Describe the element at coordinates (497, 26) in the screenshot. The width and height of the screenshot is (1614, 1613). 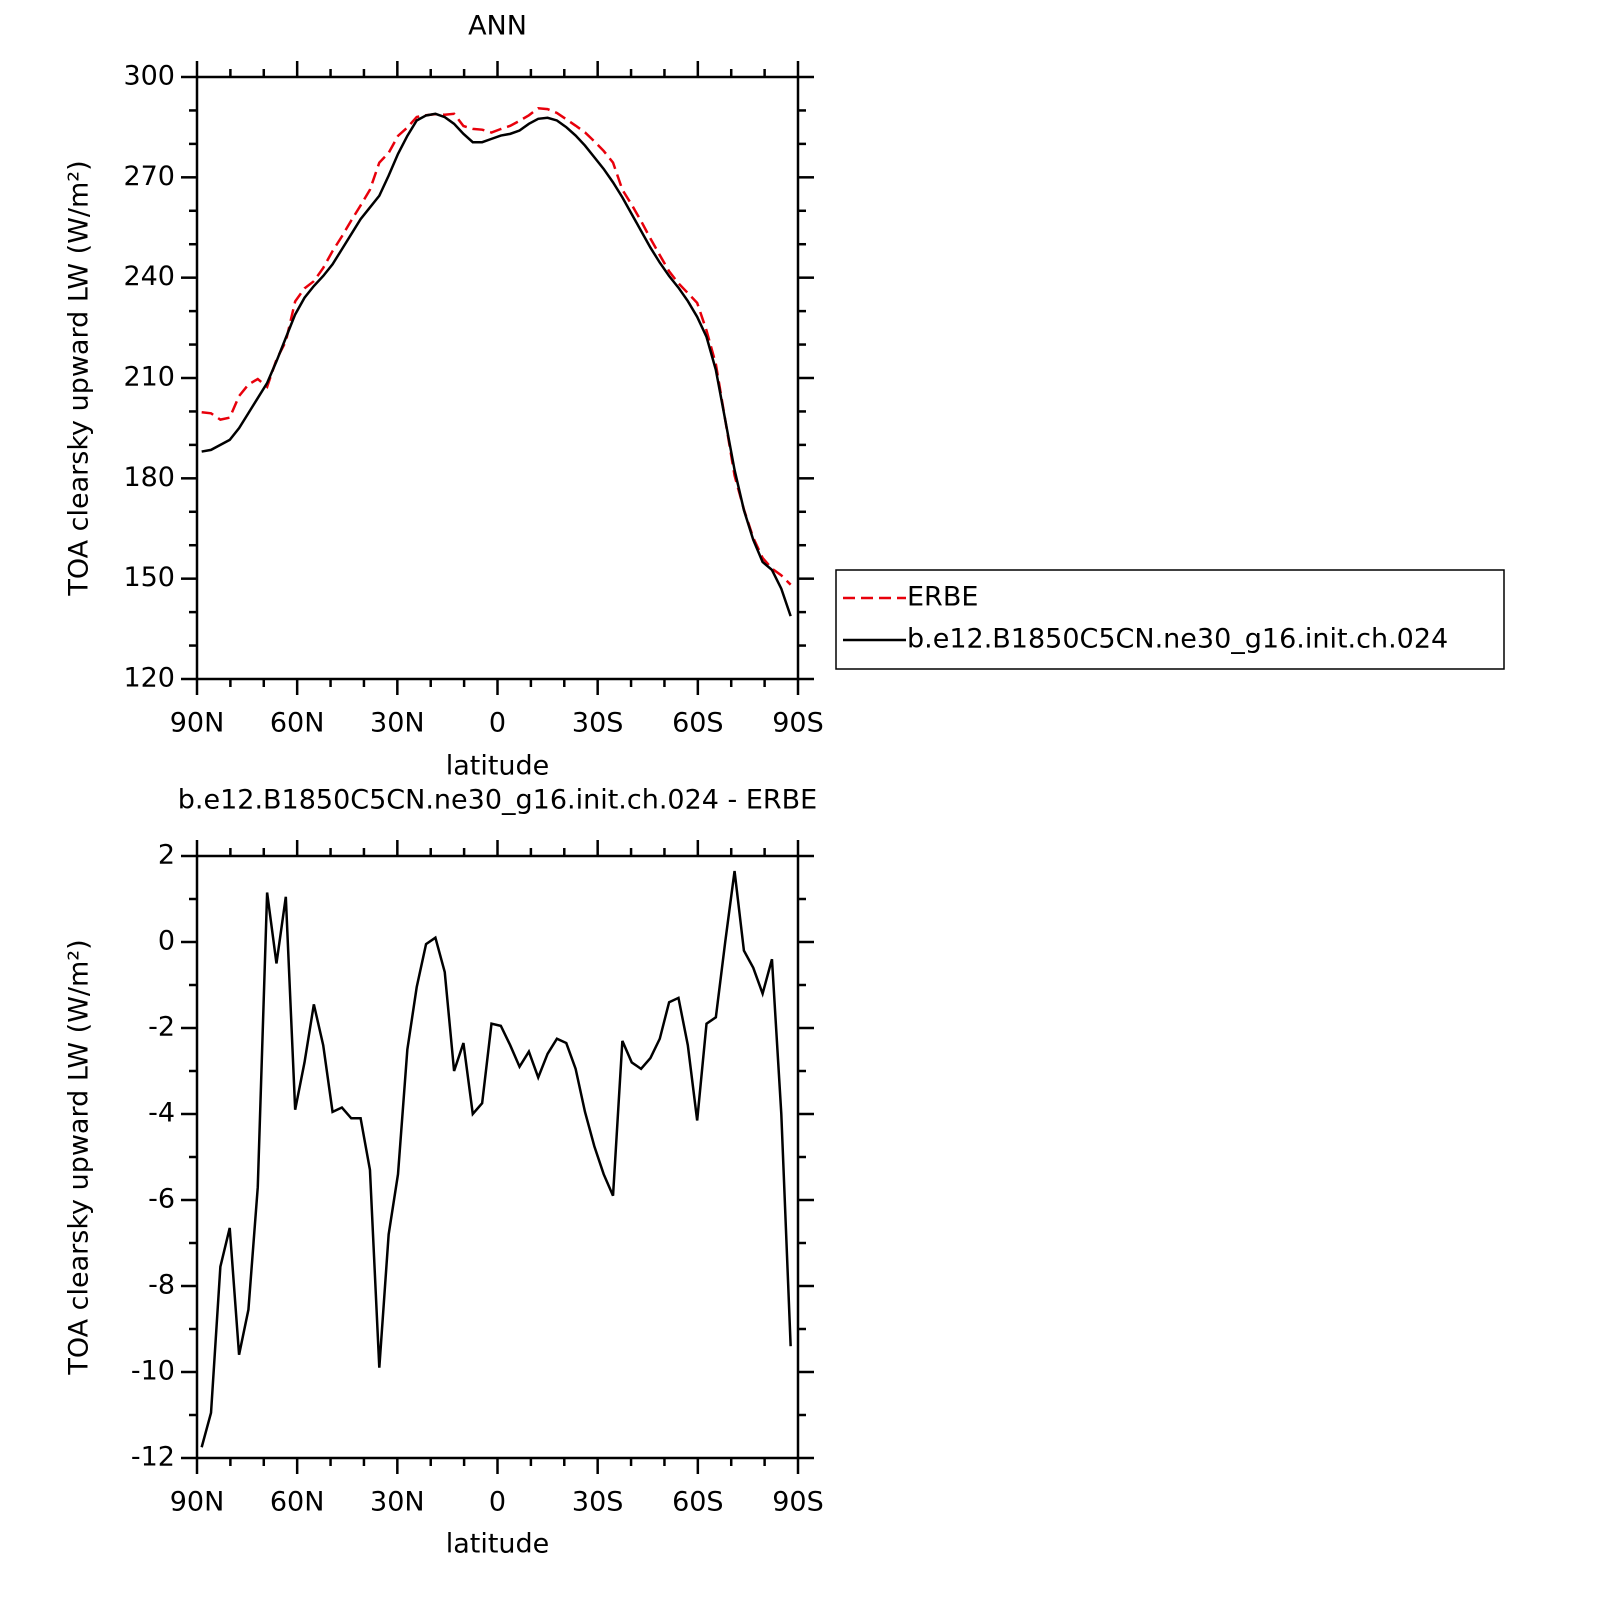
I see `chart-title: ANN` at that location.